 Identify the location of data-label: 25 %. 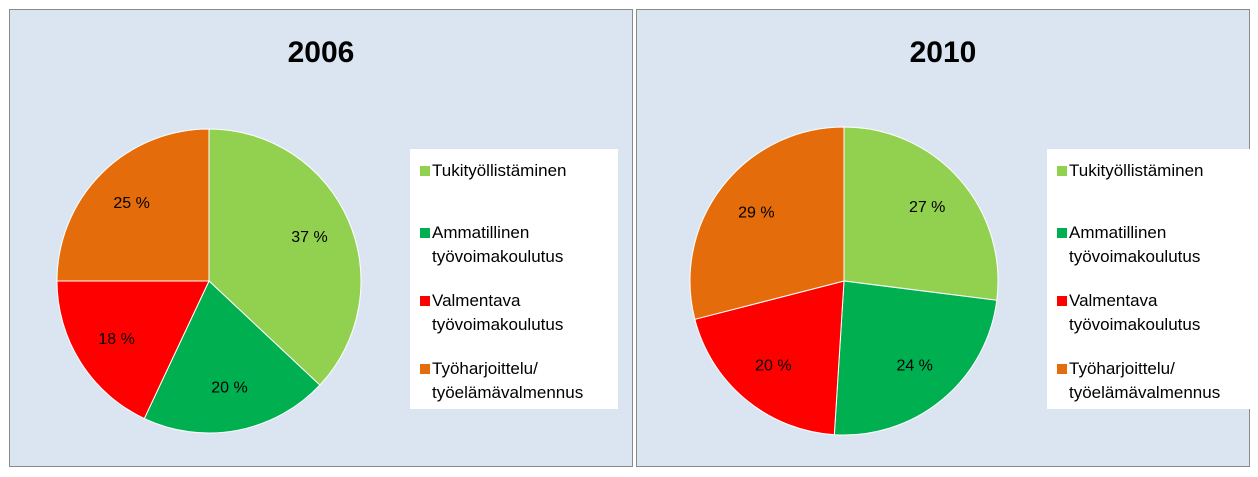
(131, 203).